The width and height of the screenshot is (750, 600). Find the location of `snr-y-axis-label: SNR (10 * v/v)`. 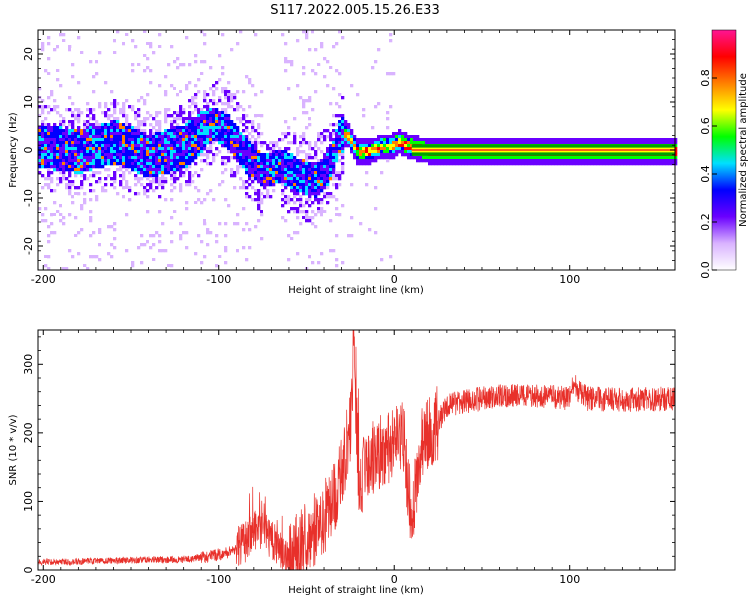

snr-y-axis-label: SNR (10 * v/v) is located at coordinates (13, 449).